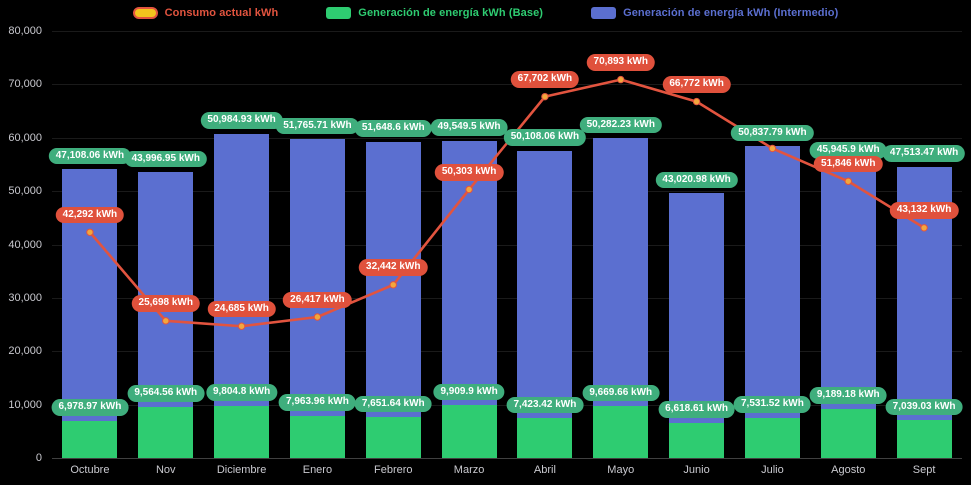 This screenshot has width=971, height=485. What do you see at coordinates (696, 470) in the screenshot?
I see `x-axis-tick: Junio` at bounding box center [696, 470].